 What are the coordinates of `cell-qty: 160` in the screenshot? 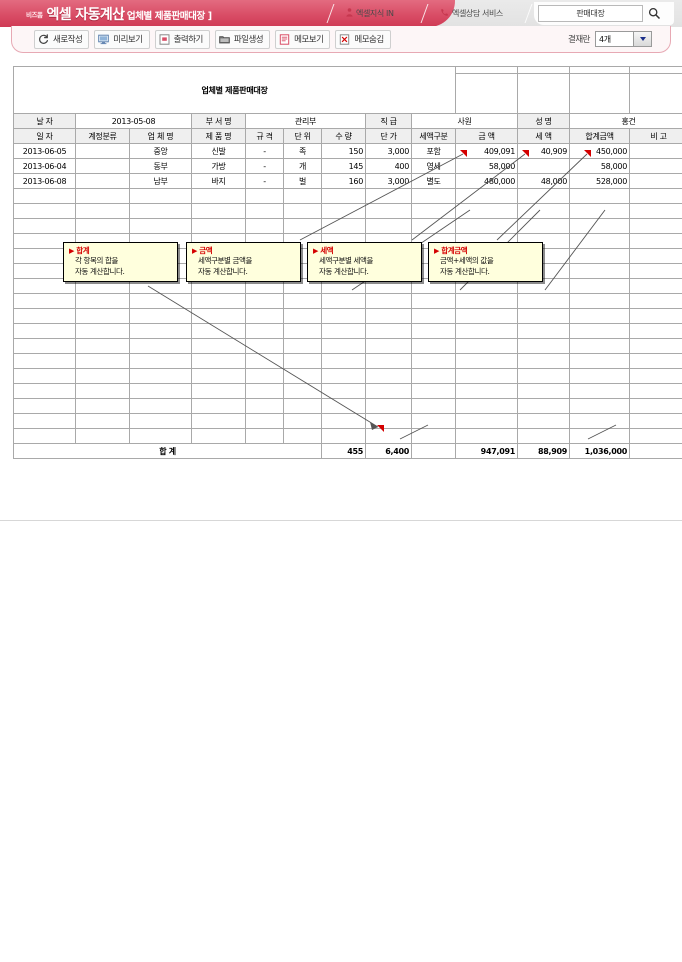 It's located at (343, 181).